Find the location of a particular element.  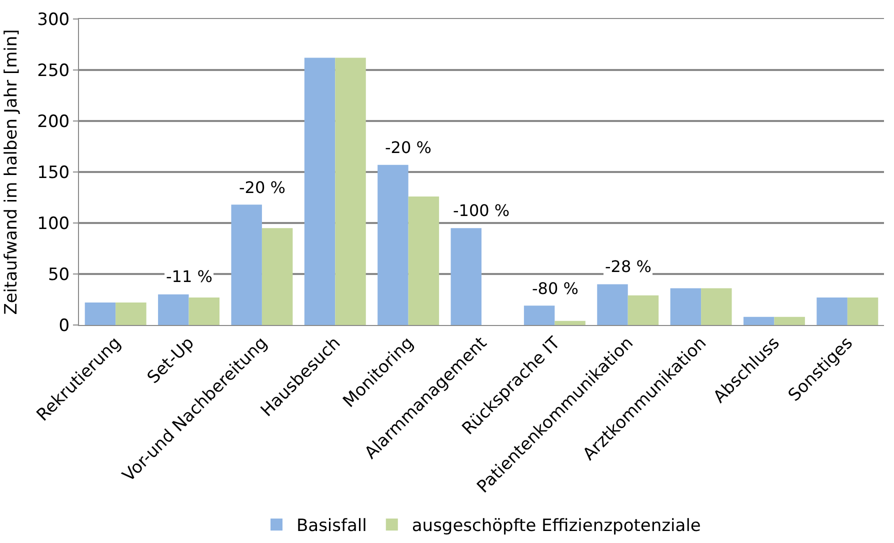

y-tick-label: 150 is located at coordinates (53, 172).